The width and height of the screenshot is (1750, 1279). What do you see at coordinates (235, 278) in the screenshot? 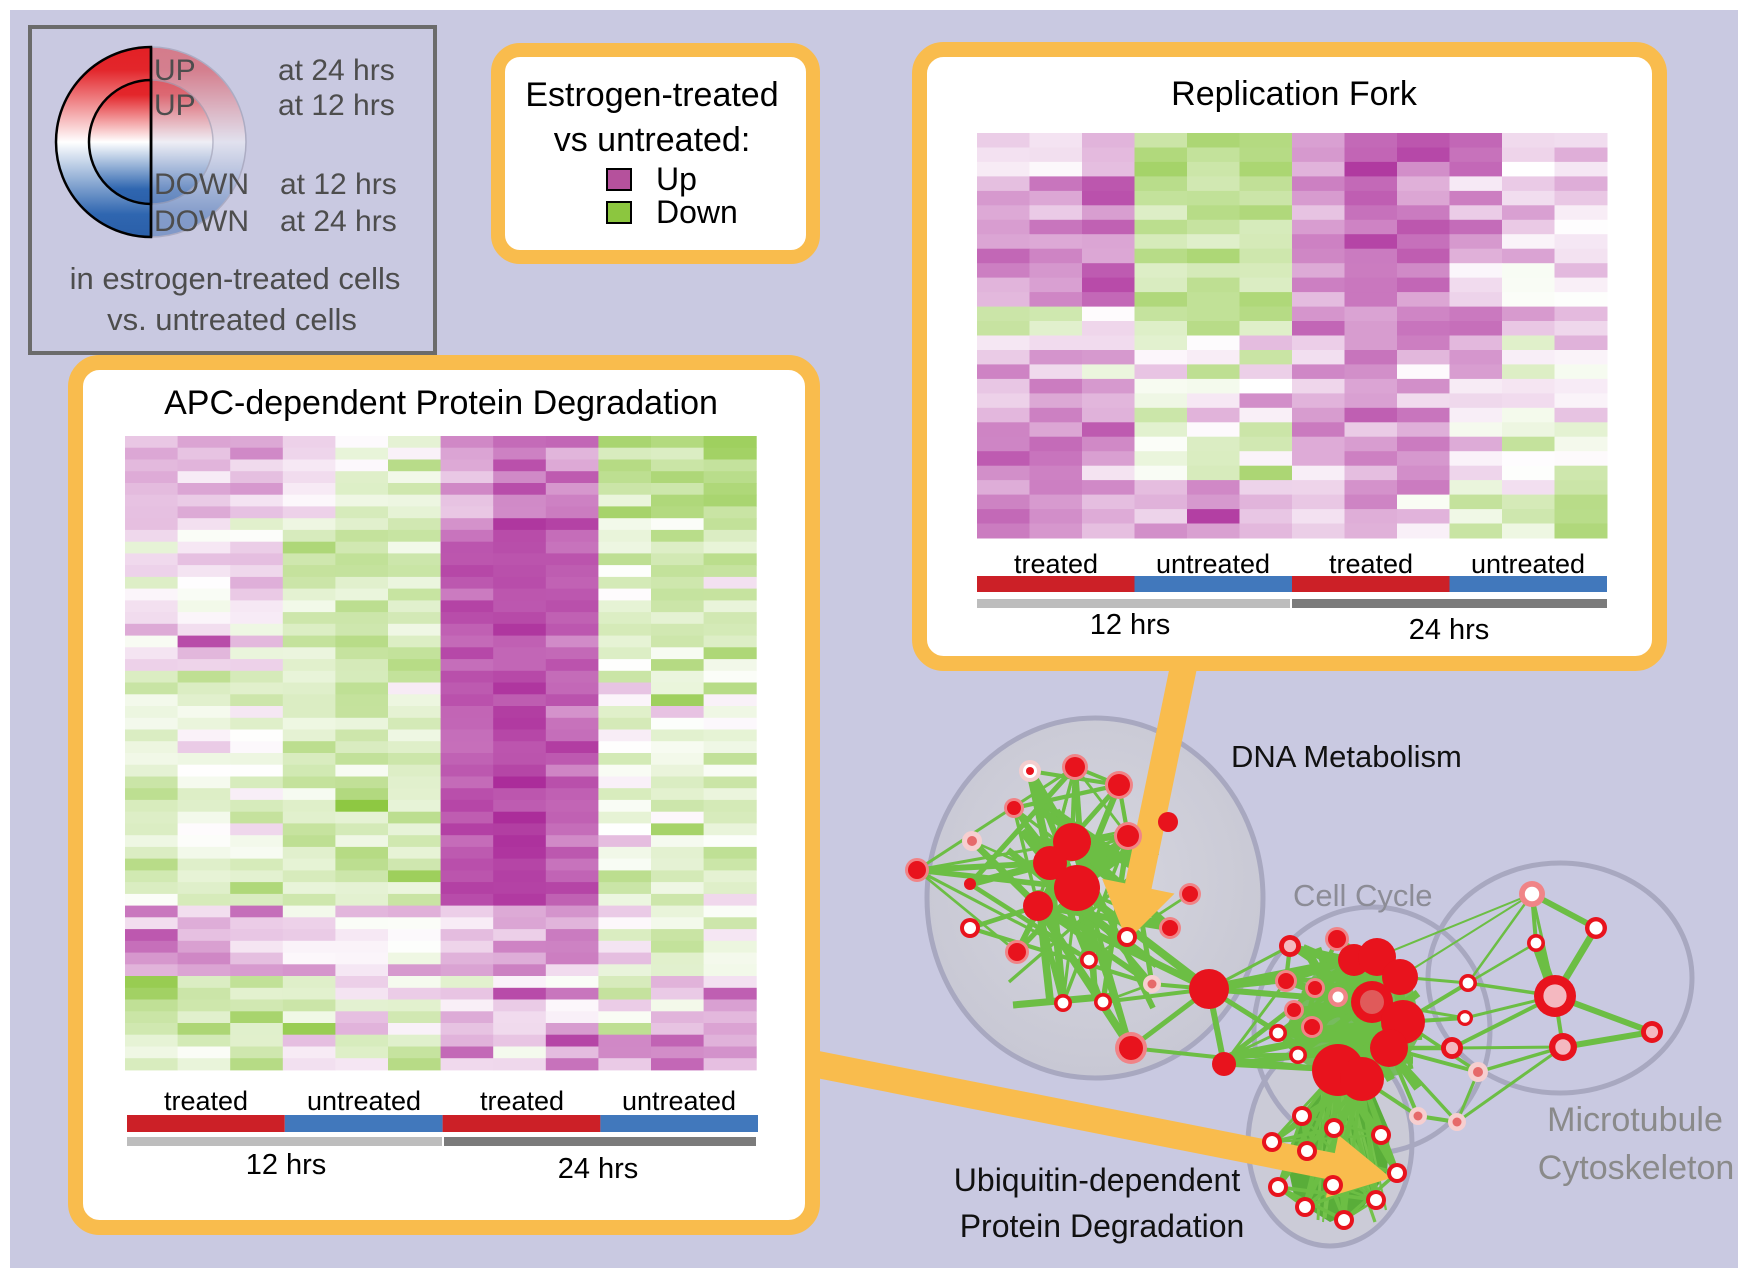
I see `svg-text: in estrogen-treated cells` at bounding box center [235, 278].